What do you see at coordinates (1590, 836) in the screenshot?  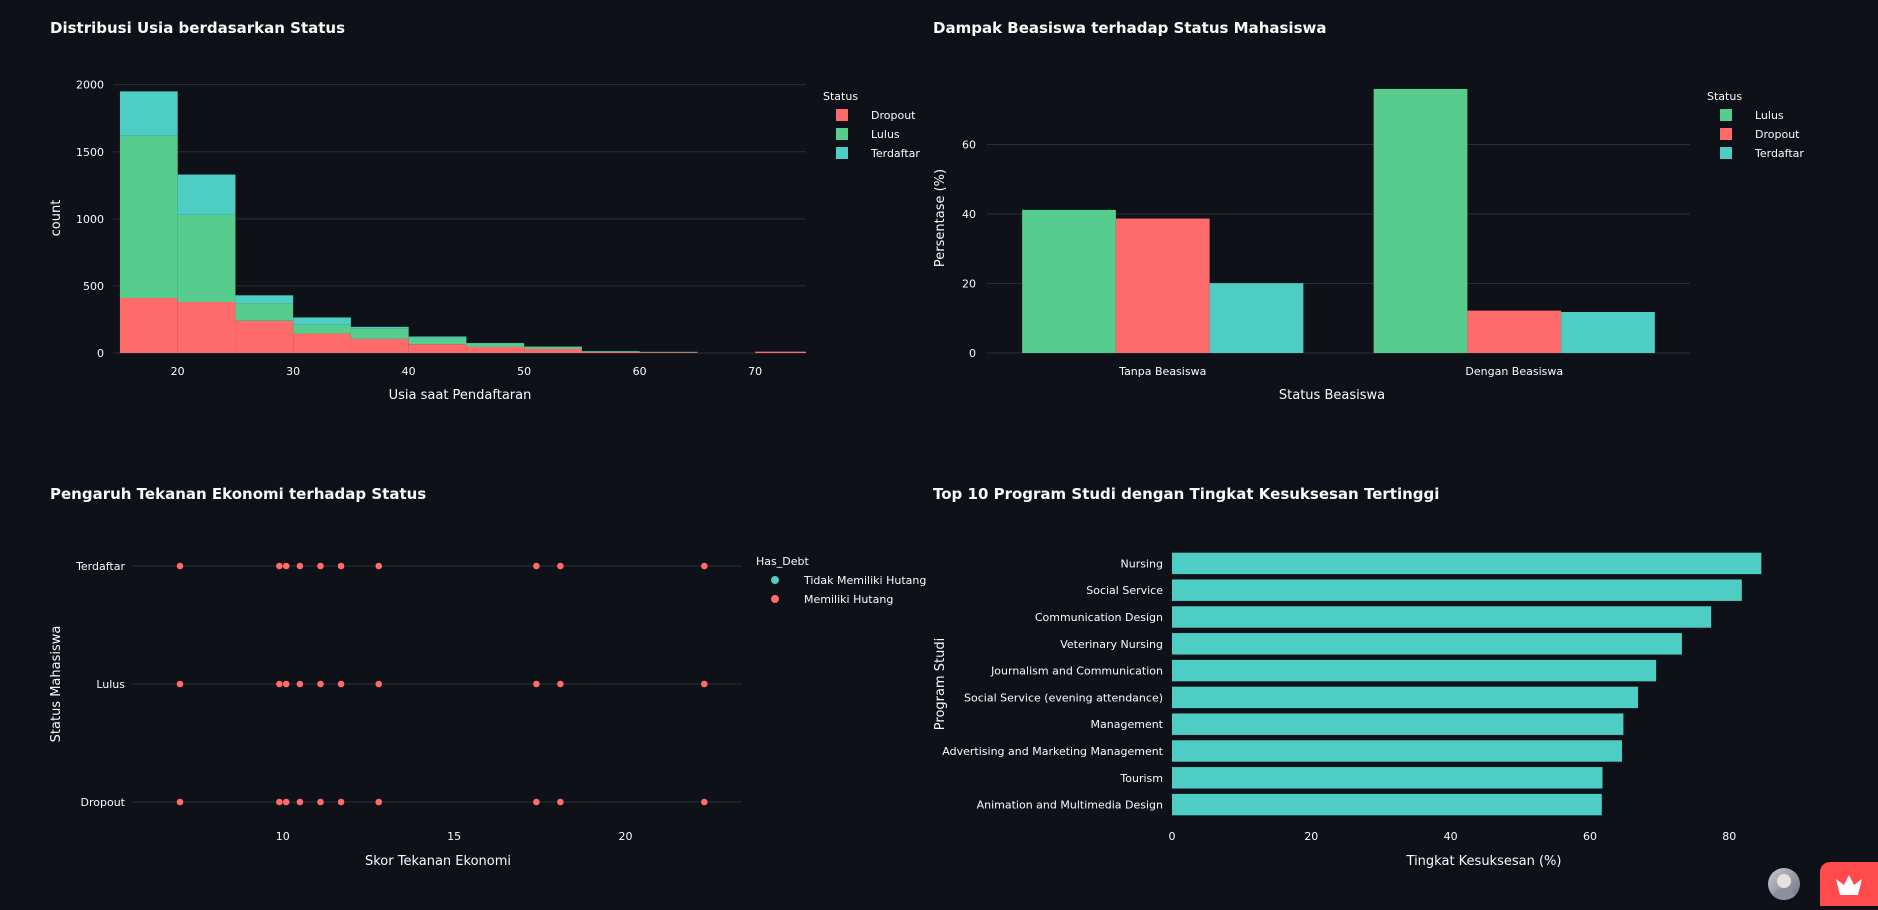 I see `x-tick-label: 60` at bounding box center [1590, 836].